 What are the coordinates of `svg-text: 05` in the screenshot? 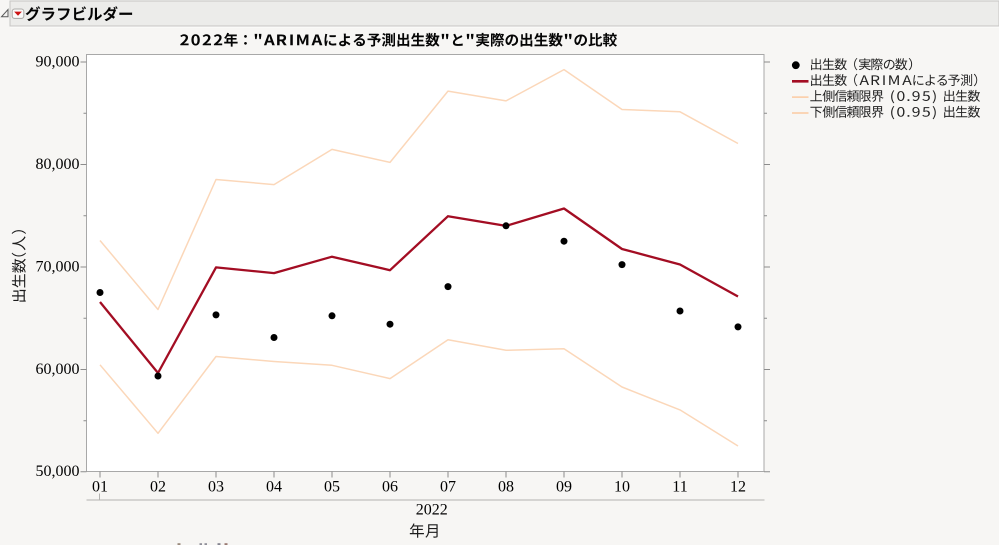 It's located at (332, 487).